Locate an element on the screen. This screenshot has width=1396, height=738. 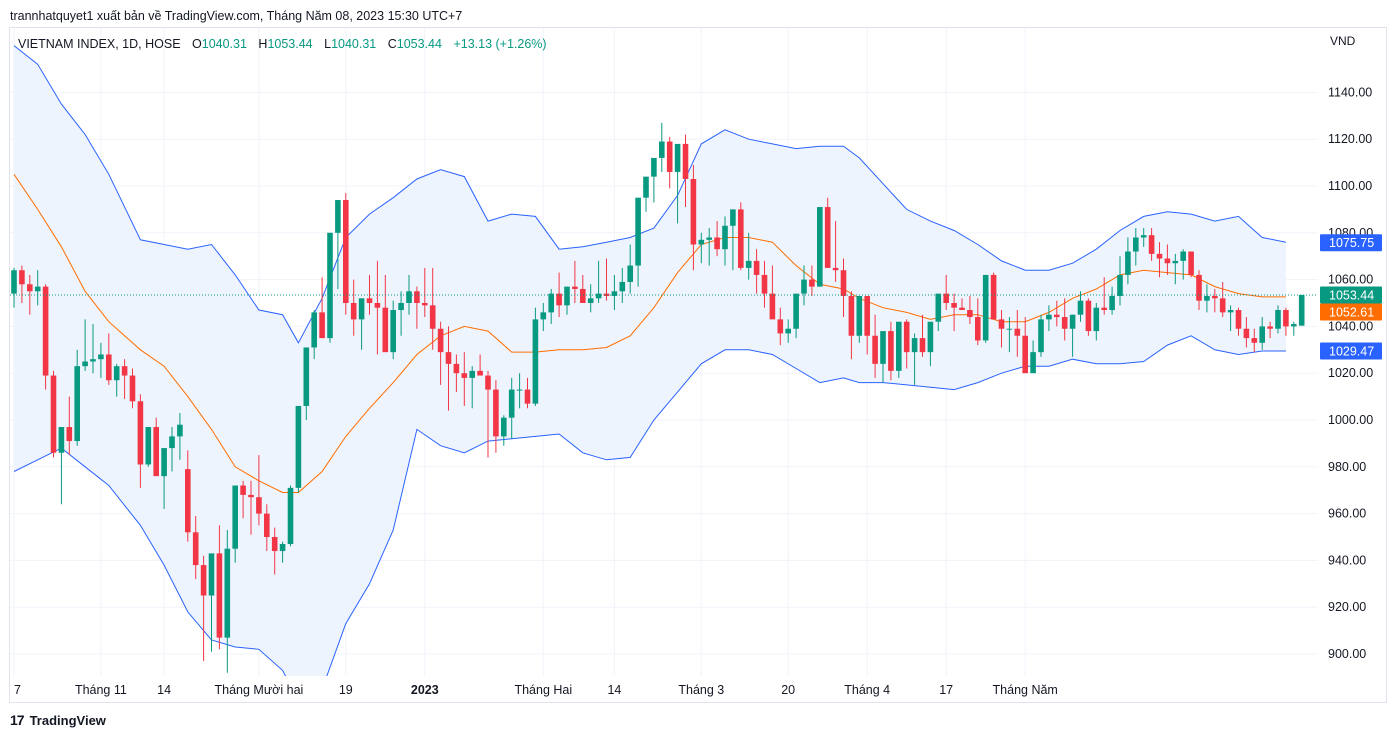
tradingview-logo-icon: 17 is located at coordinates (17, 720).